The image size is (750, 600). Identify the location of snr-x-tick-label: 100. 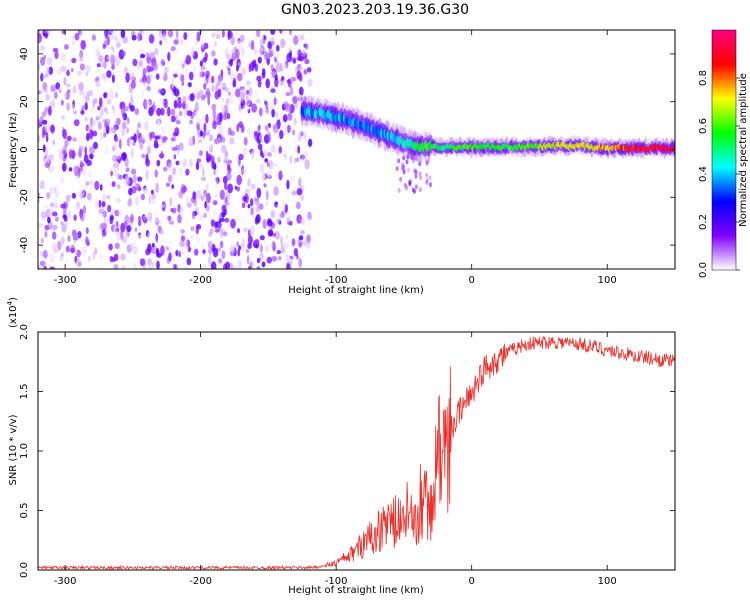
(607, 581).